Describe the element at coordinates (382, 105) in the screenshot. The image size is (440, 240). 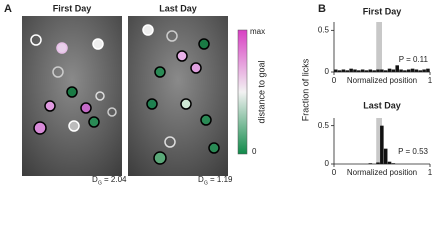
I see `chart-title: Last Day` at that location.